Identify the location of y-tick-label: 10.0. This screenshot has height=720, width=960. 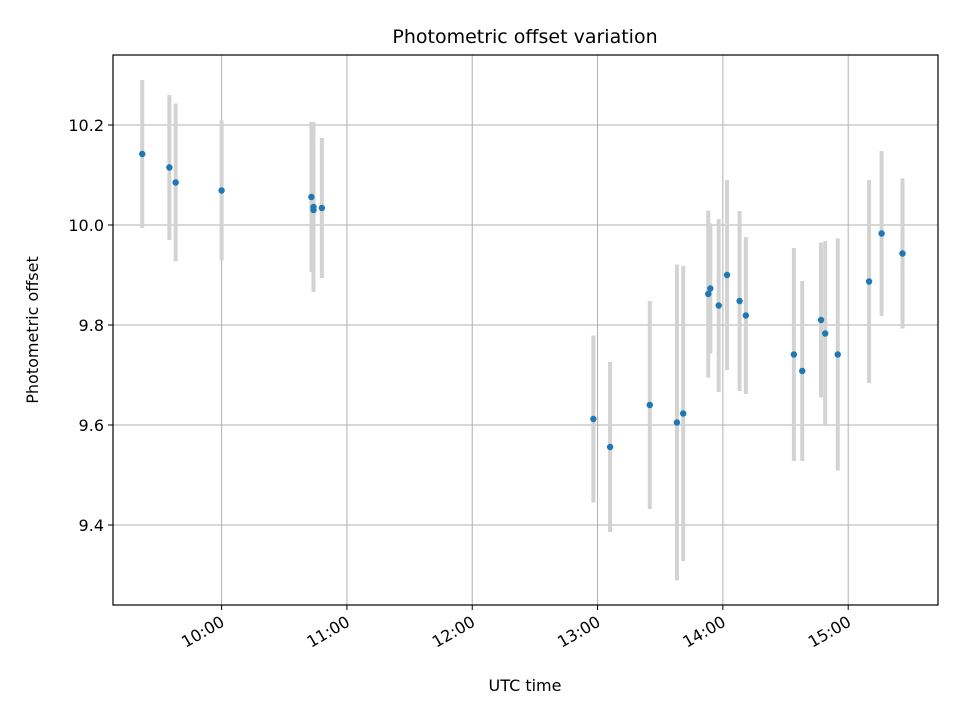
(86, 225).